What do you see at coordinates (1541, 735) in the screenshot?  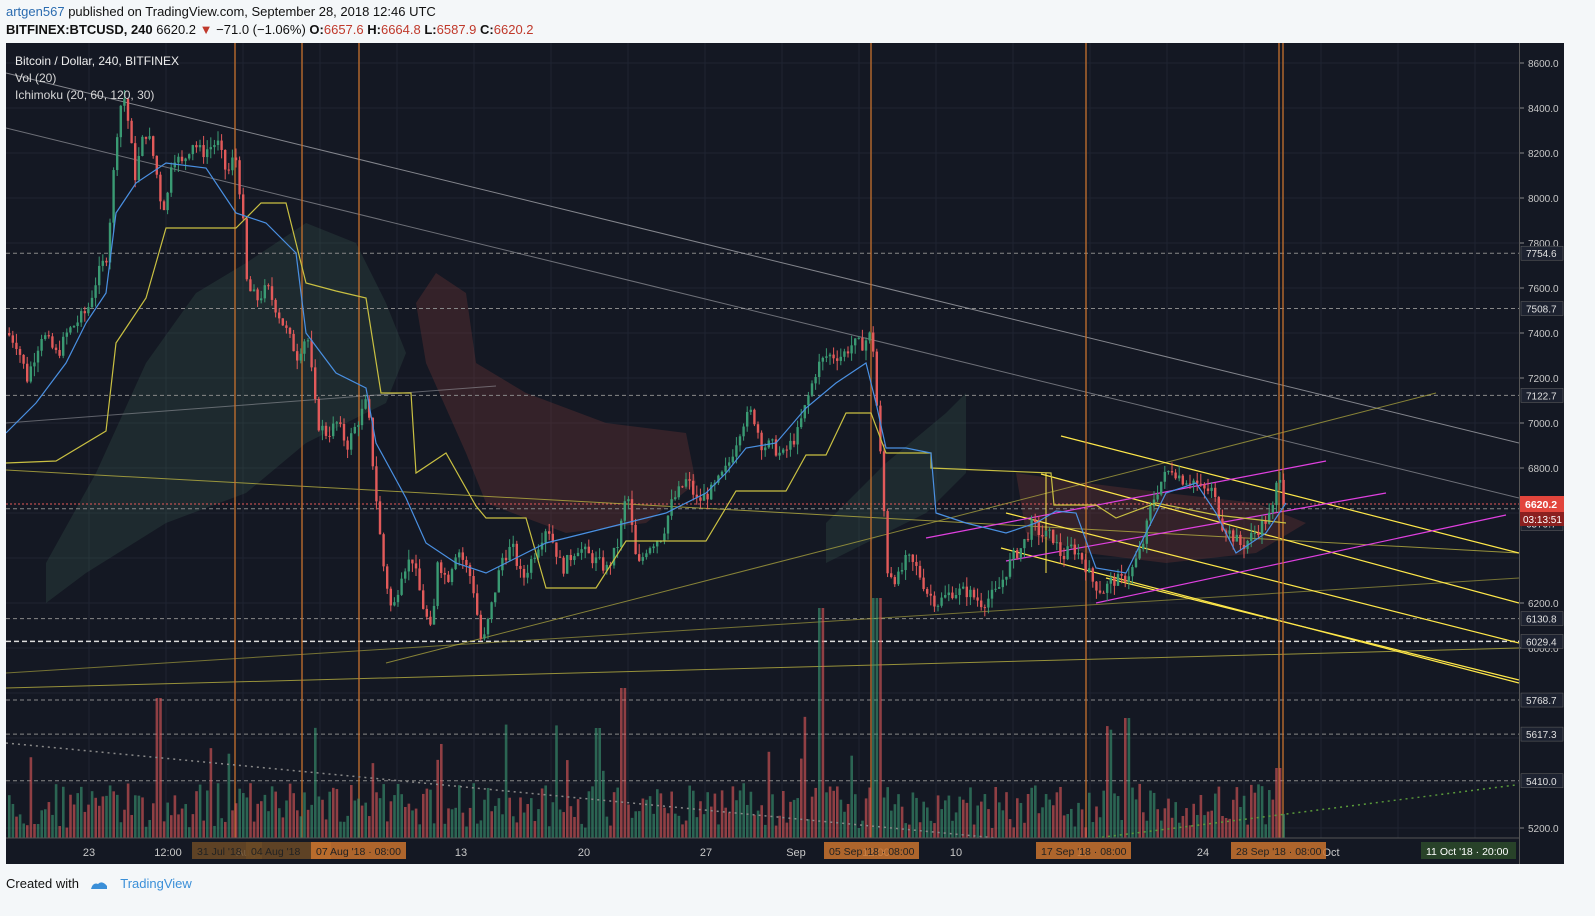 I see `price-label: 5617.3` at bounding box center [1541, 735].